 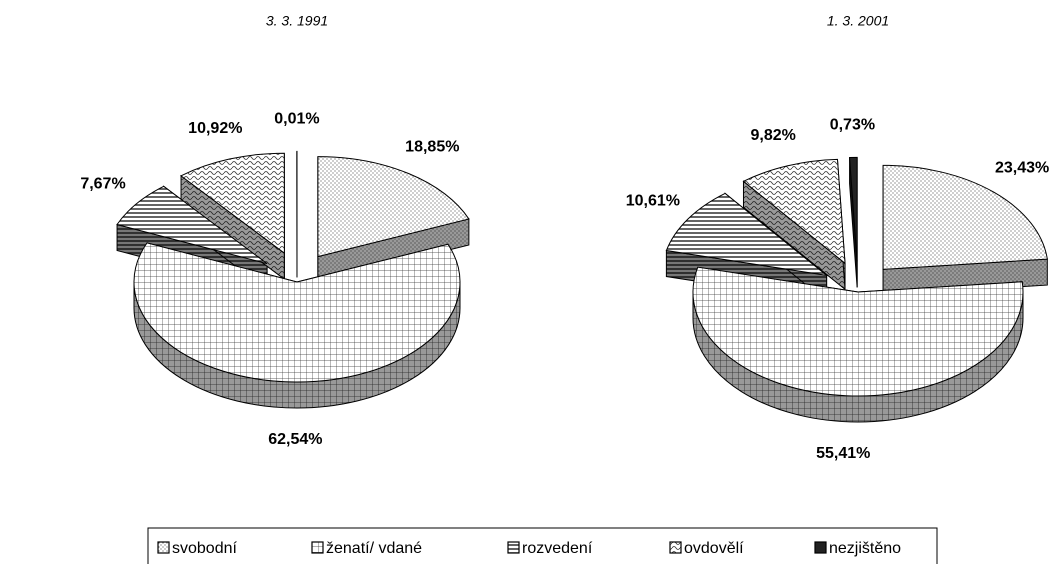 What do you see at coordinates (653, 201) in the screenshot?
I see `value-label: 10,61%` at bounding box center [653, 201].